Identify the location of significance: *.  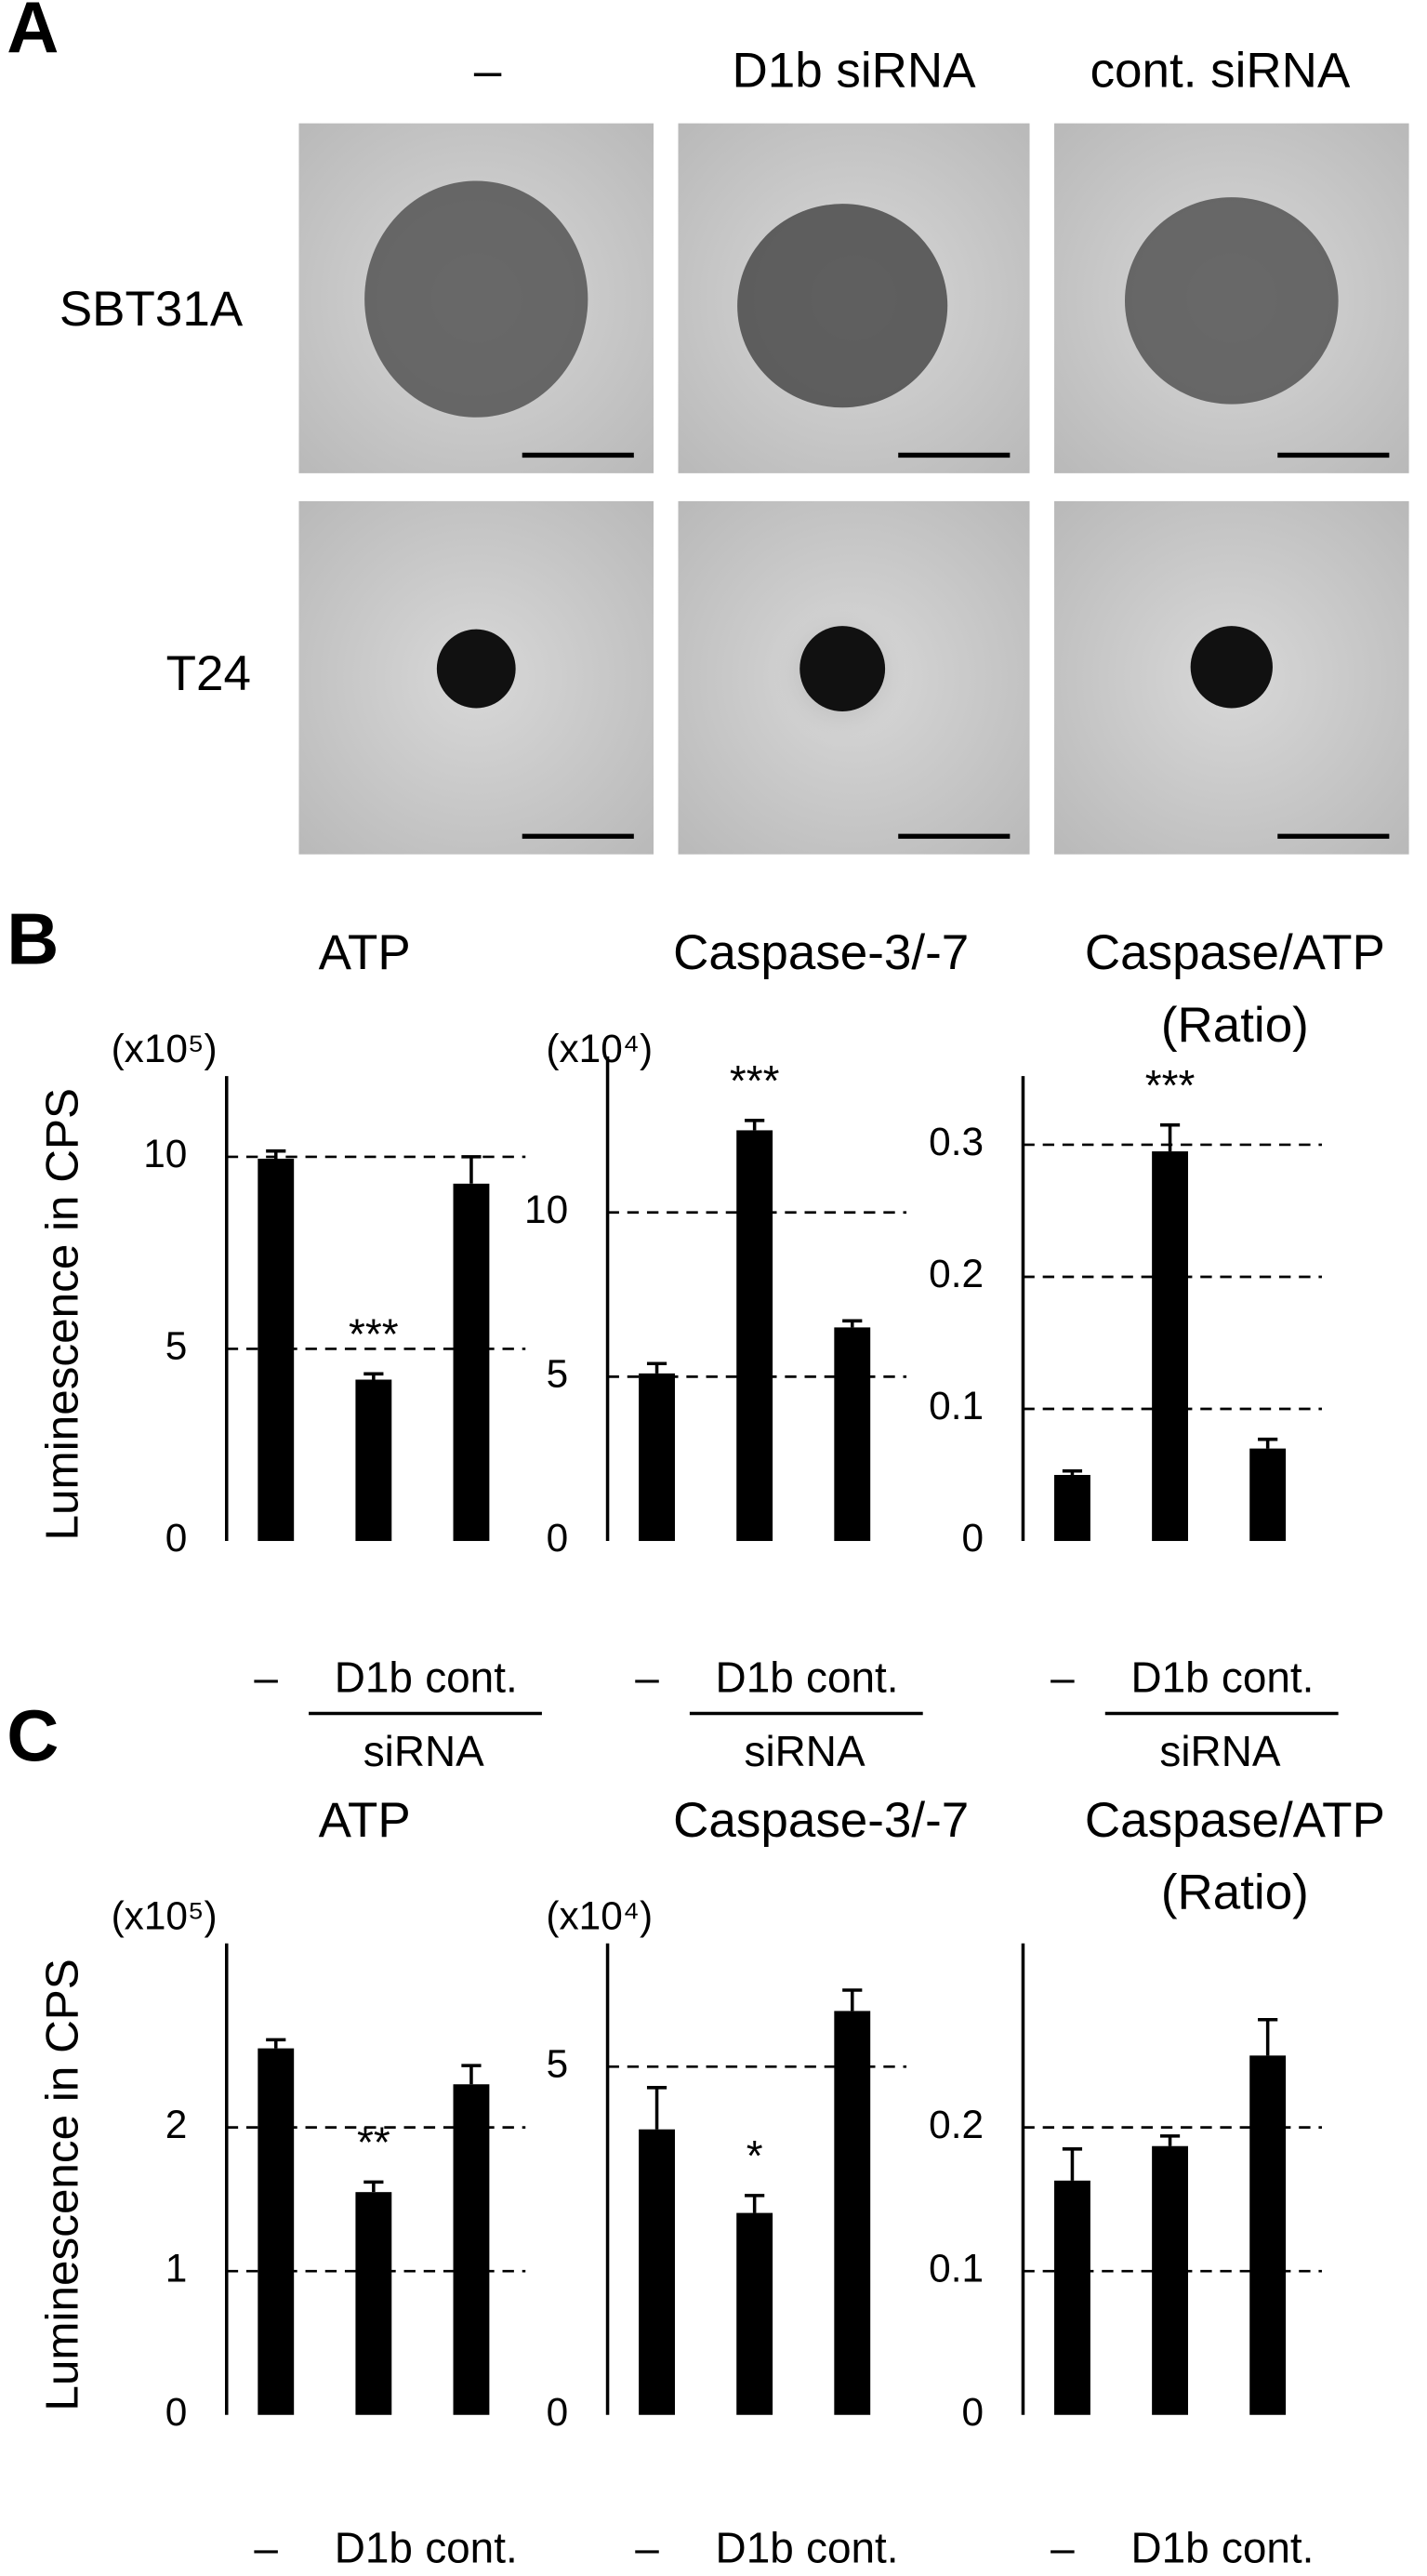
(755, 2155).